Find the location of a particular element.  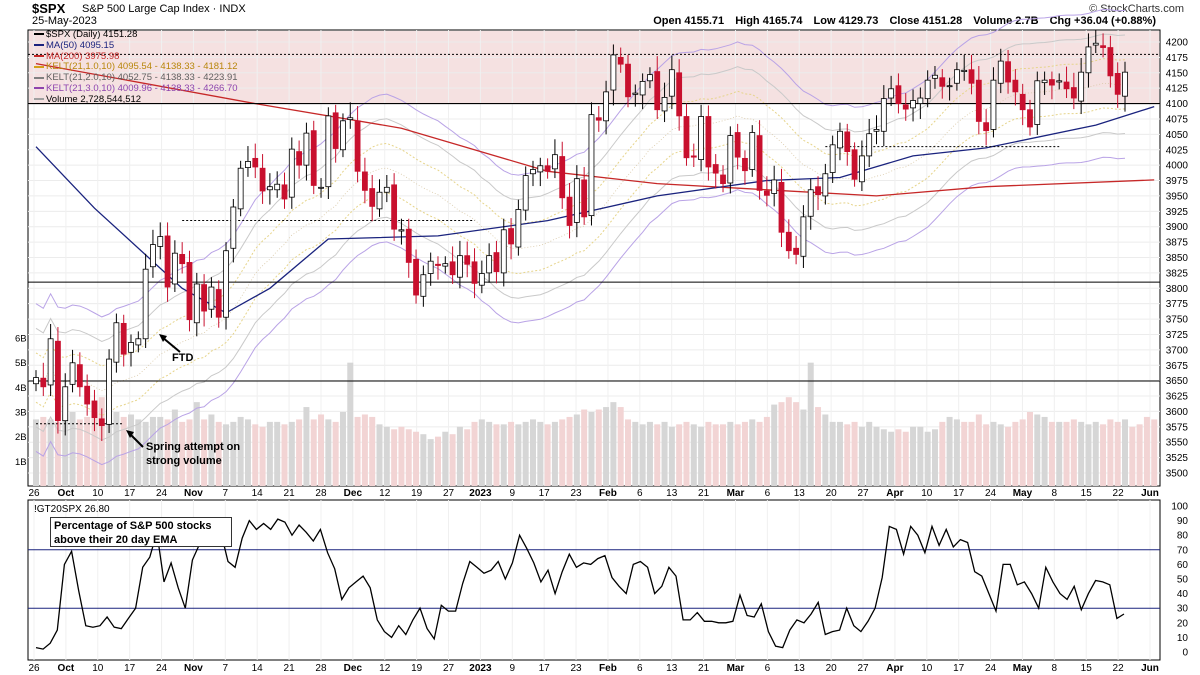

x-tick-label: 10 is located at coordinates (98, 493).